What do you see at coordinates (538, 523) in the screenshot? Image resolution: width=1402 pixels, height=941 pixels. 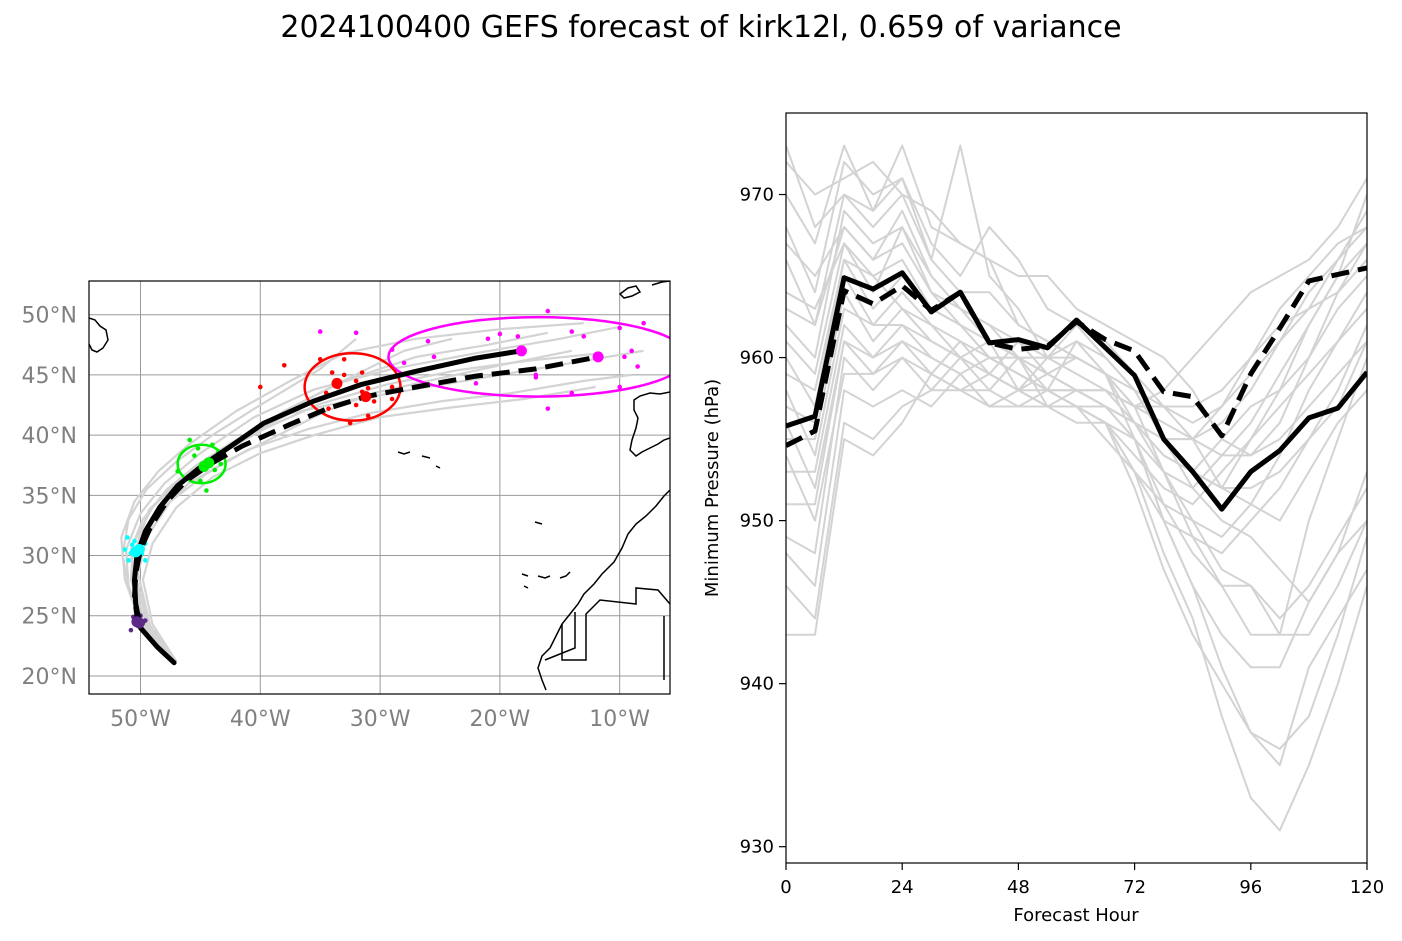 I see `island-madeira` at bounding box center [538, 523].